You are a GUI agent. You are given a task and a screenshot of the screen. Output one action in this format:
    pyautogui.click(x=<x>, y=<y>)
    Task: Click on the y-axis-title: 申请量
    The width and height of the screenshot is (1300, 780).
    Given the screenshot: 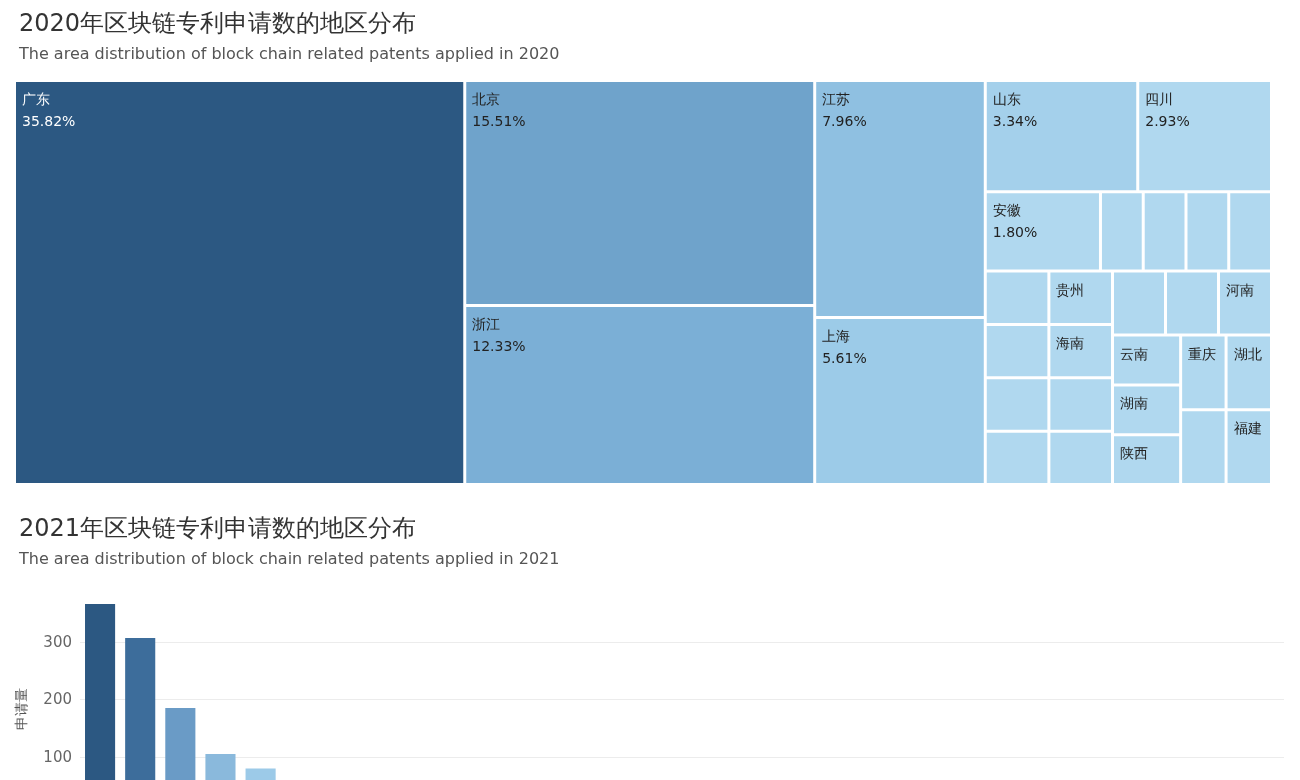 What is the action you would take?
    pyautogui.click(x=21, y=709)
    